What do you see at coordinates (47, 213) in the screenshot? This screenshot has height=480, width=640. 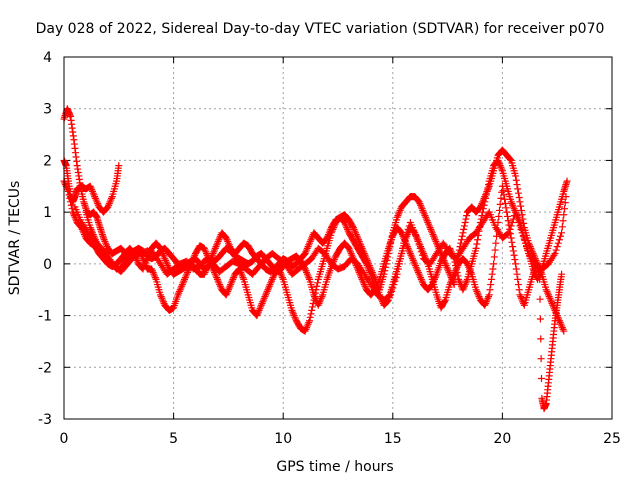 I see `y-tick-label: 1` at bounding box center [47, 213].